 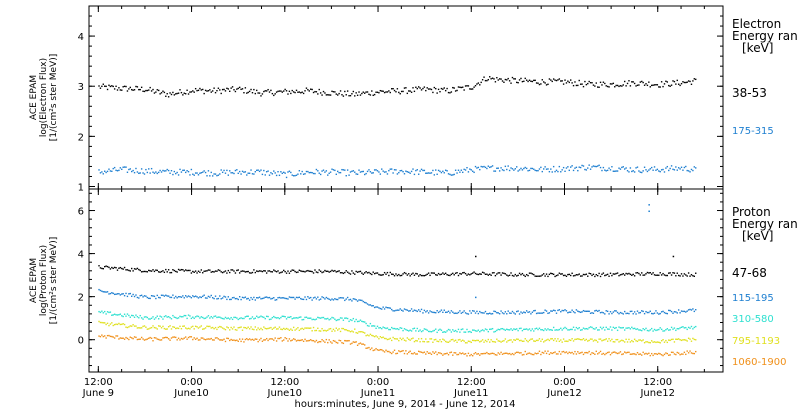 I want to click on x-tick-label-time: 12:00, so click(x=471, y=382).